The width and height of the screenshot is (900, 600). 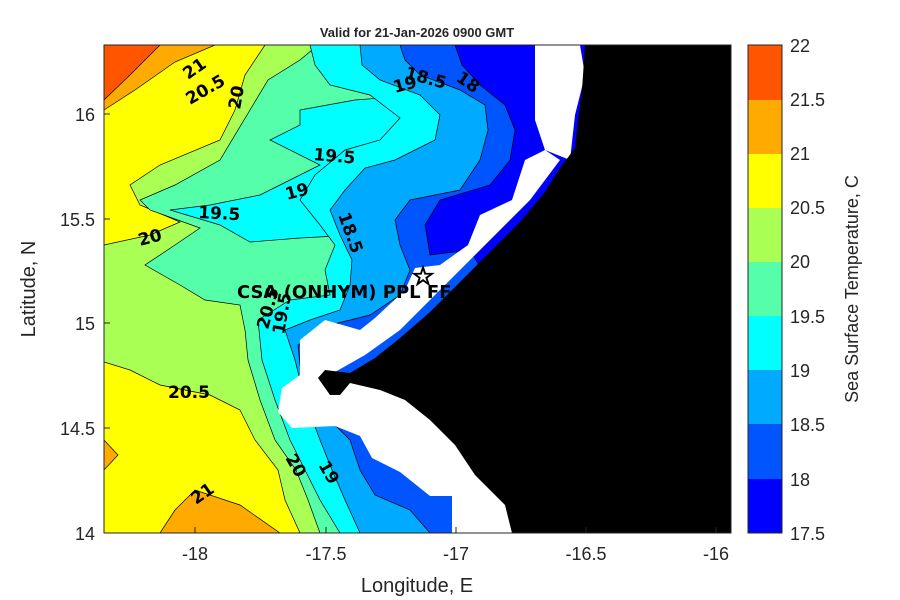 I want to click on contour-label: 20.5, so click(x=189, y=393).